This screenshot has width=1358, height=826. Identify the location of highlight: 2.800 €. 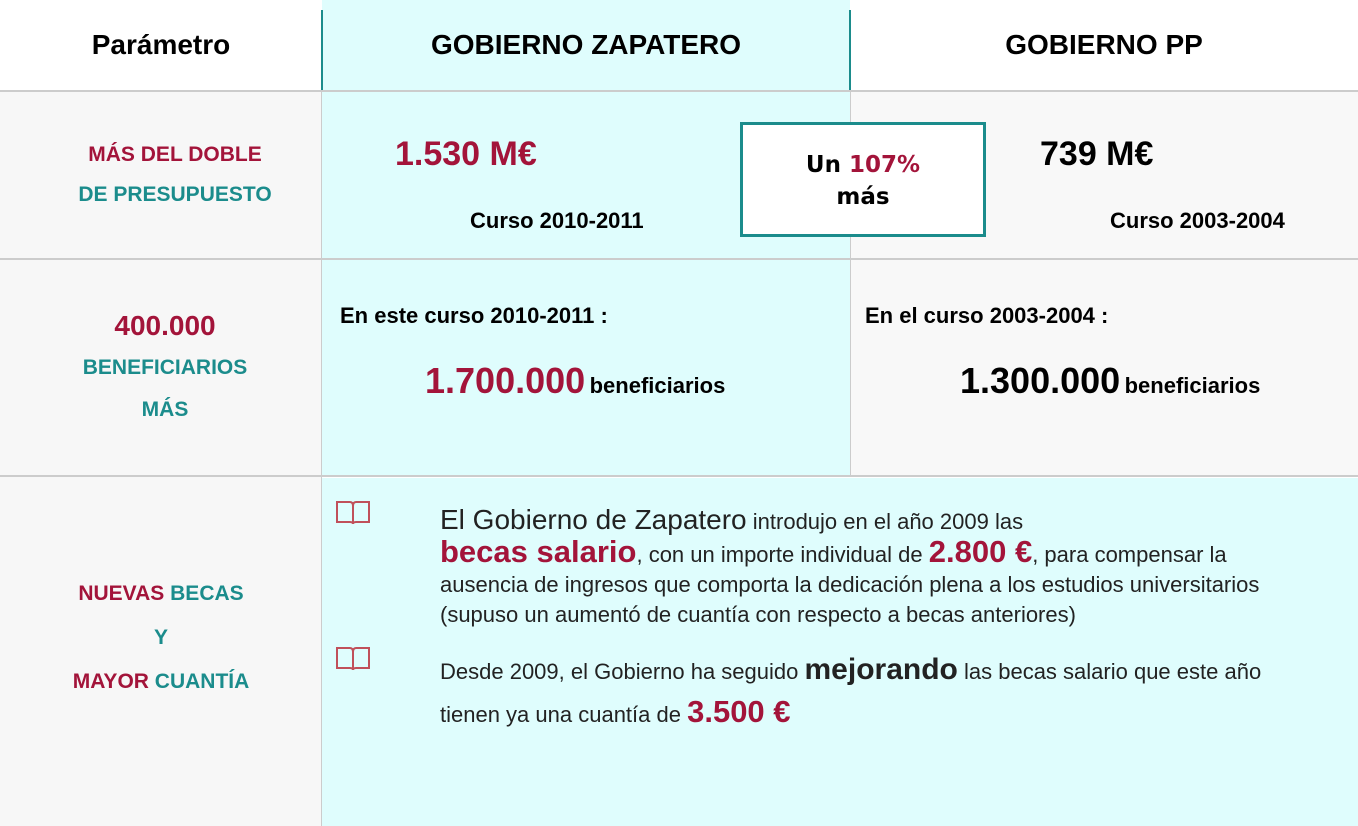
(980, 551).